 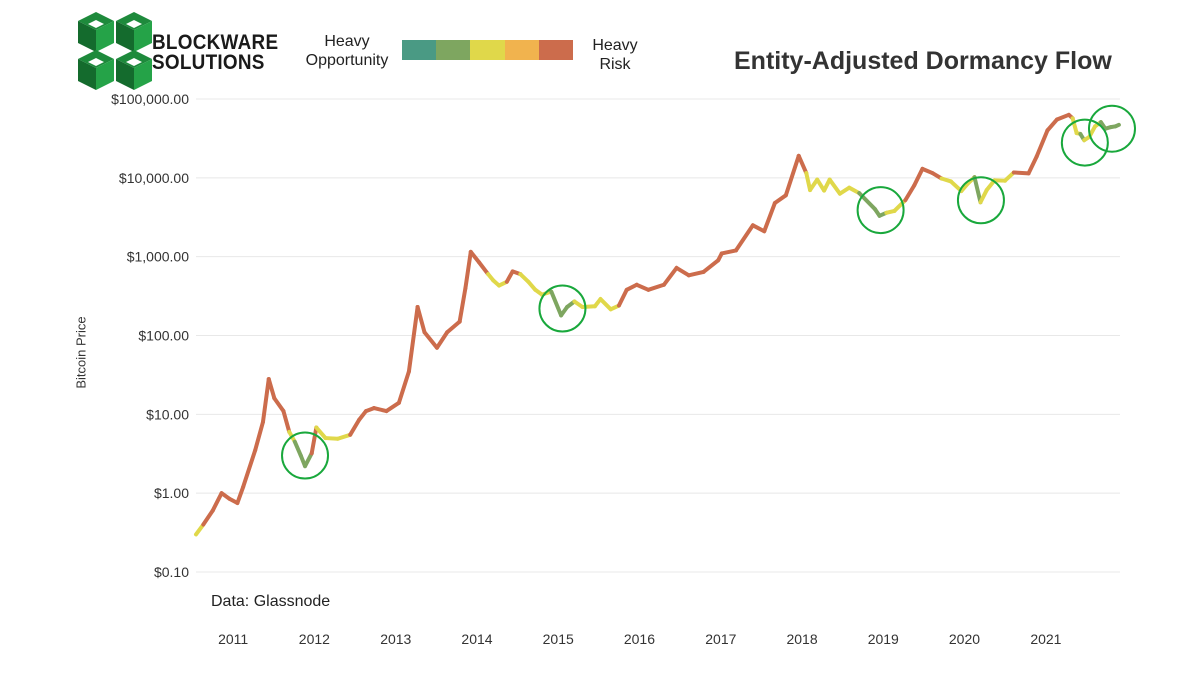 I want to click on source-note: Data: Glassnode, so click(x=270, y=602).